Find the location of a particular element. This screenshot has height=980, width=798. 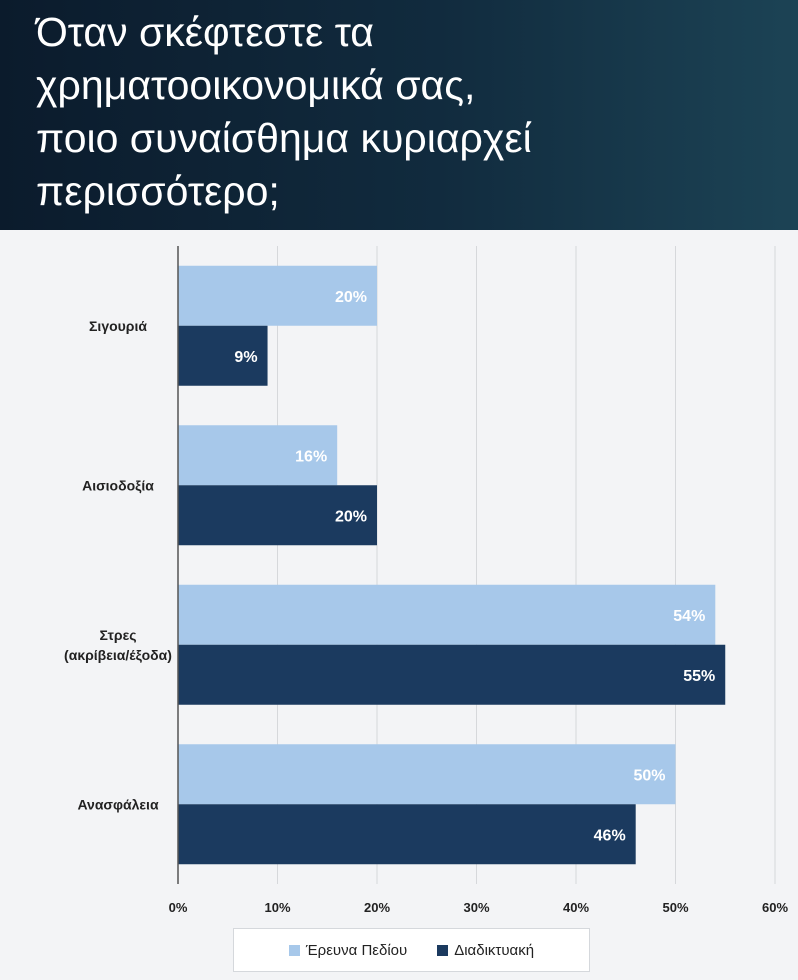

bar-data-label: 55% is located at coordinates (699, 676).